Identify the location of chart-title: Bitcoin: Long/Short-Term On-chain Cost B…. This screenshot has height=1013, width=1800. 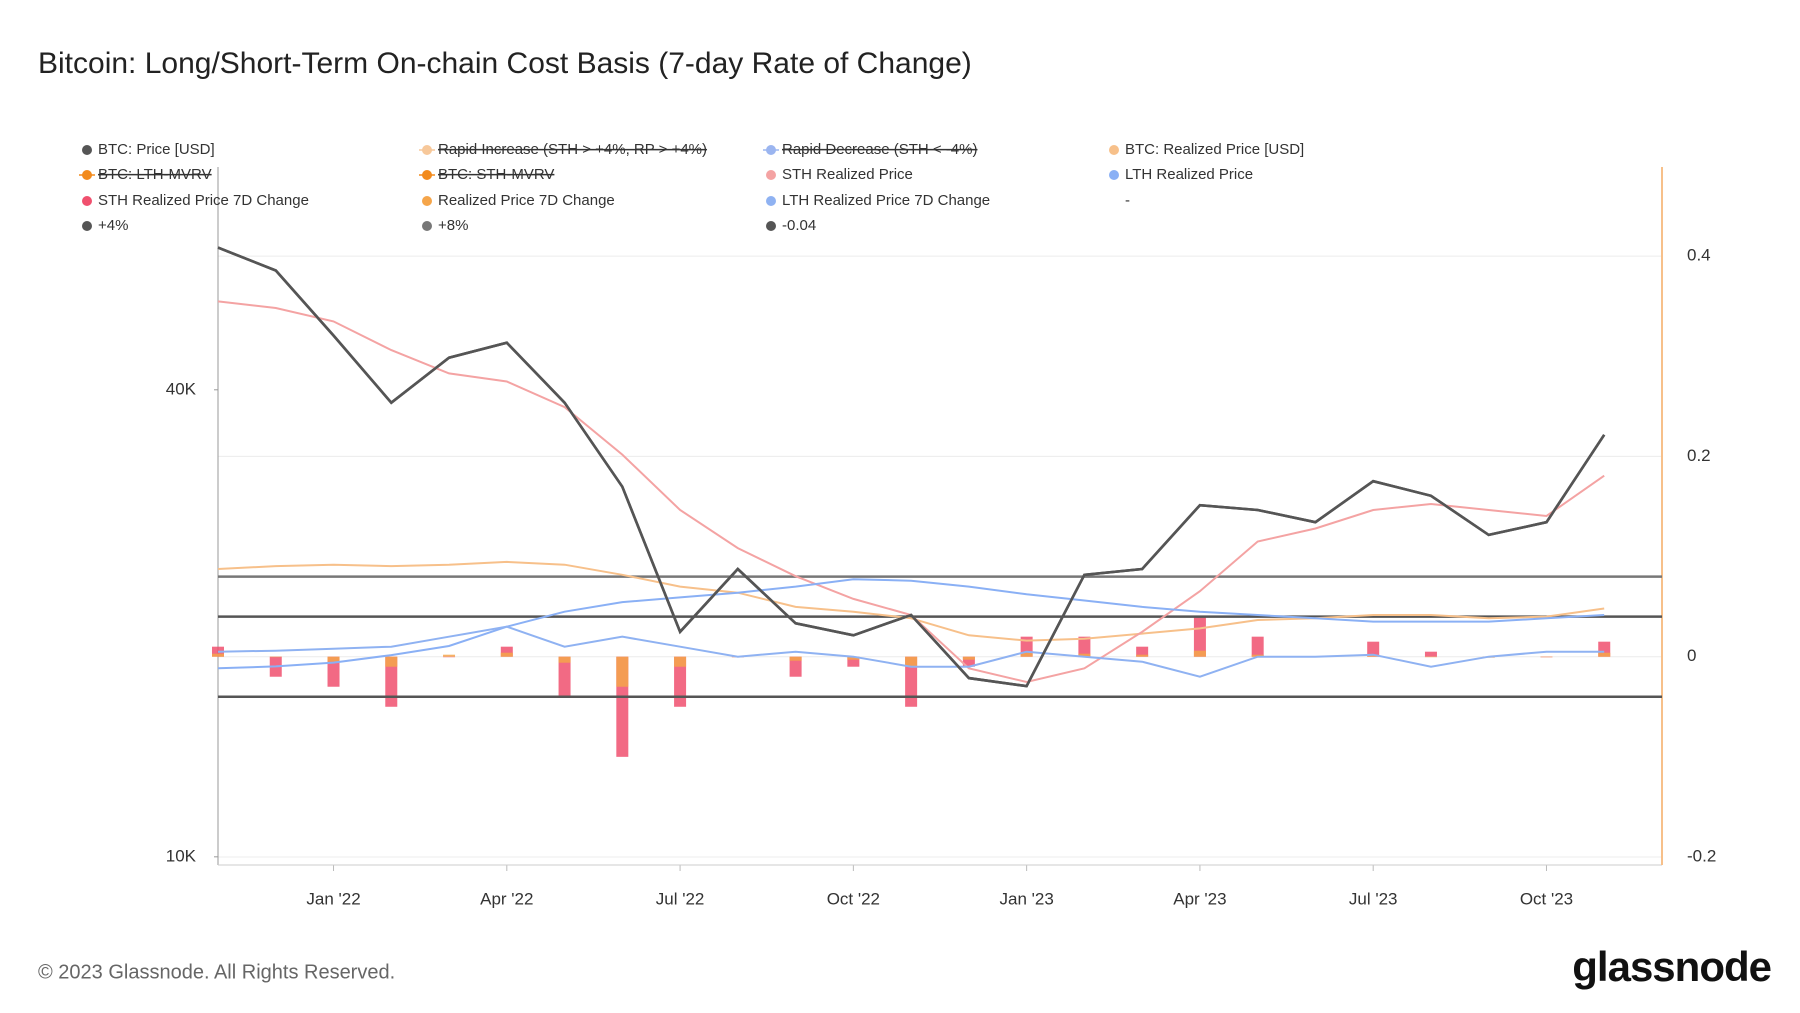
(505, 63).